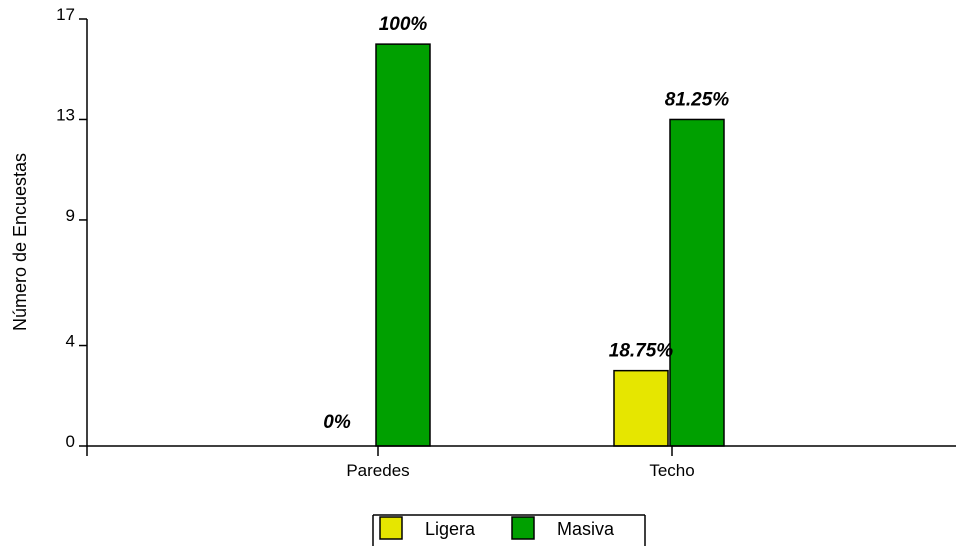  What do you see at coordinates (509, 530) in the screenshot?
I see `legend: Ligera Masiva` at bounding box center [509, 530].